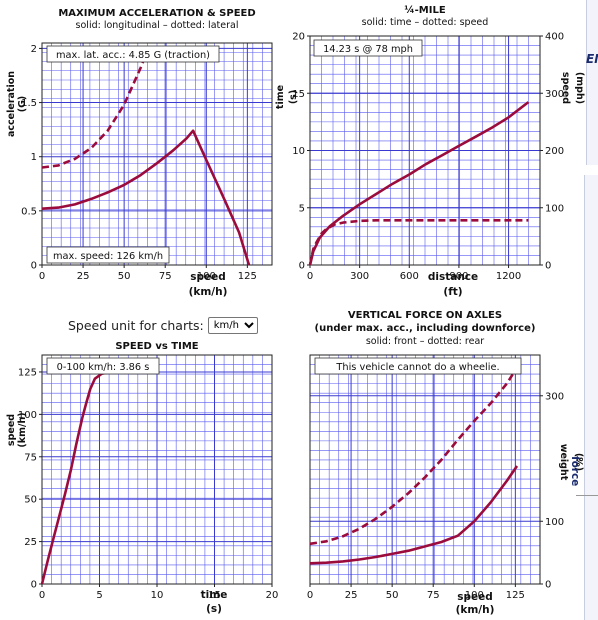 This screenshot has width=598, height=620. What do you see at coordinates (359, 276) in the screenshot?
I see `x-tick-label: 300` at bounding box center [359, 276].